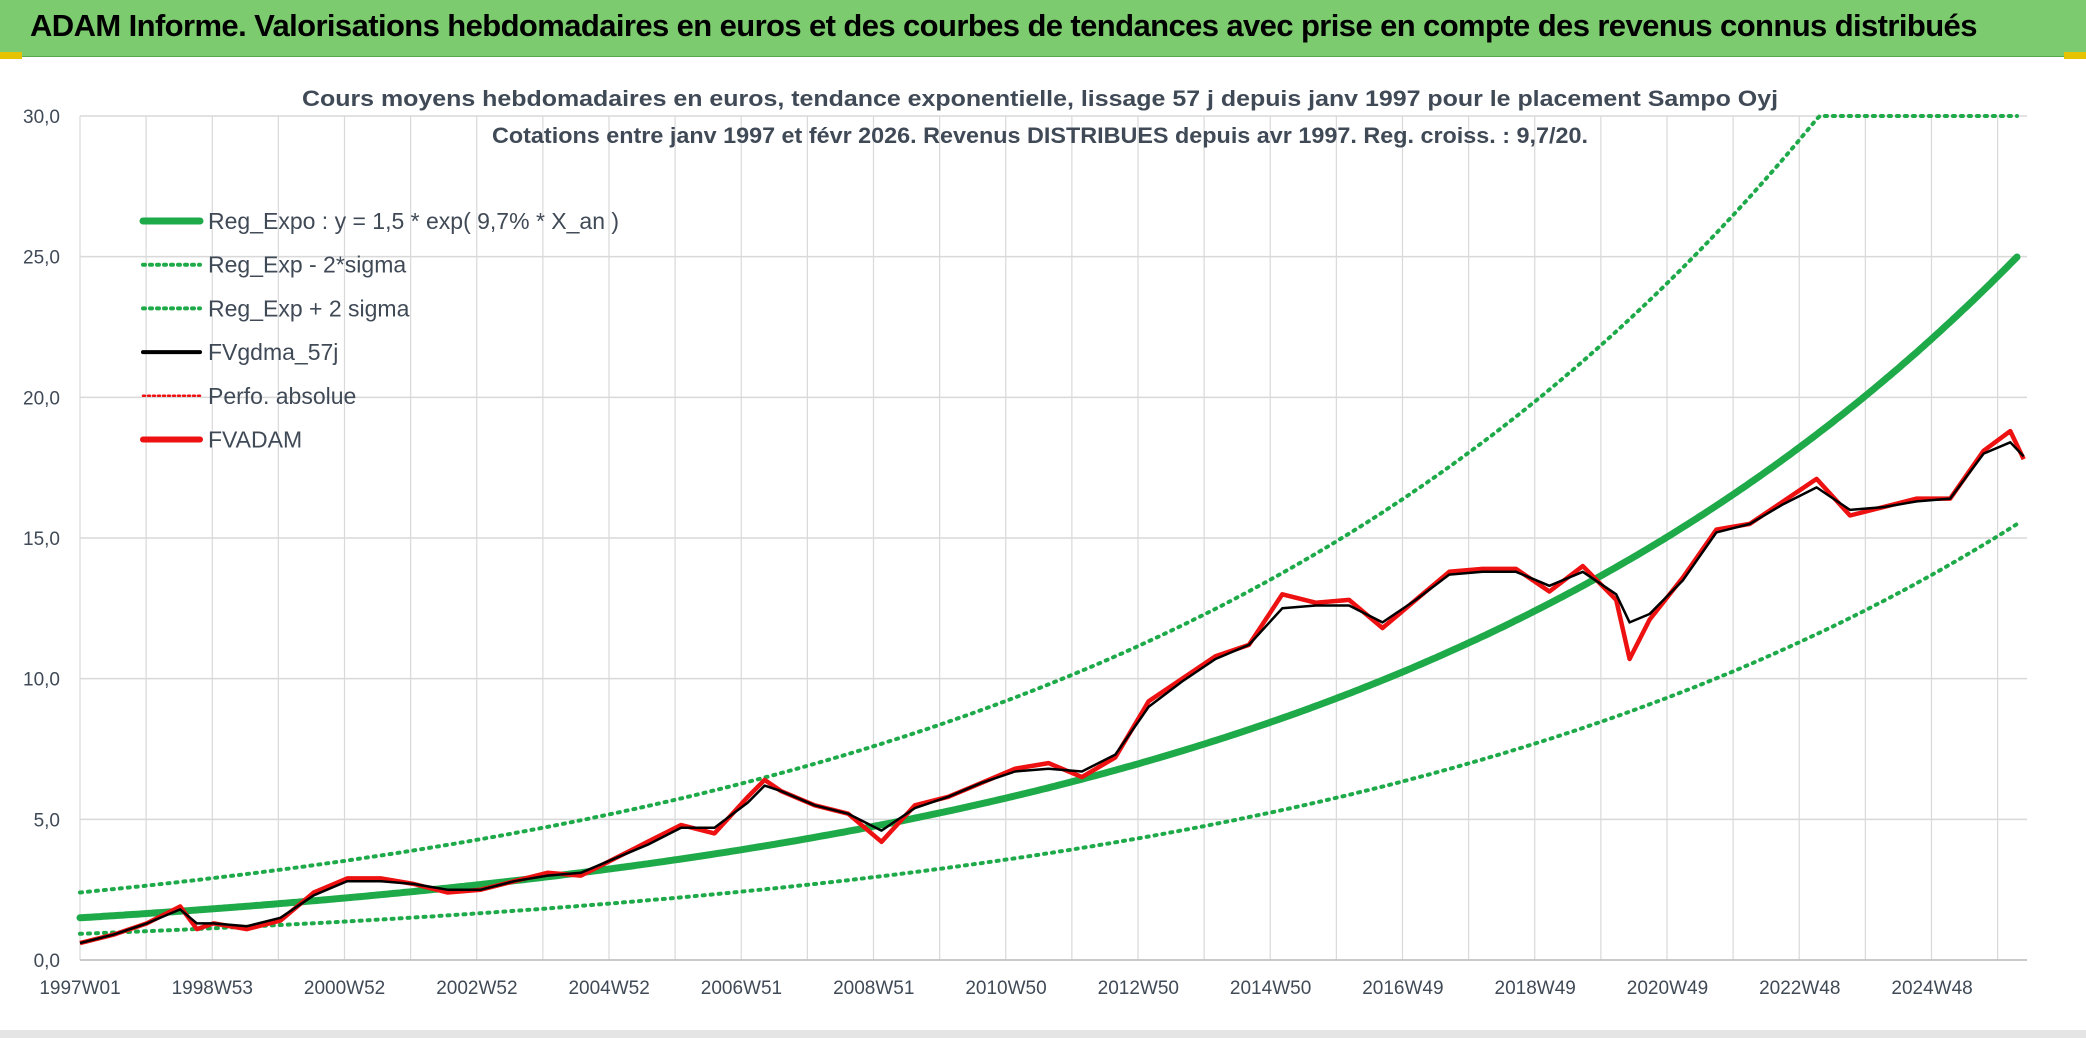 Image resolution: width=2086 pixels, height=1038 pixels. Describe the element at coordinates (1270, 988) in the screenshot. I see `x-tick-label: 2014W50` at that location.